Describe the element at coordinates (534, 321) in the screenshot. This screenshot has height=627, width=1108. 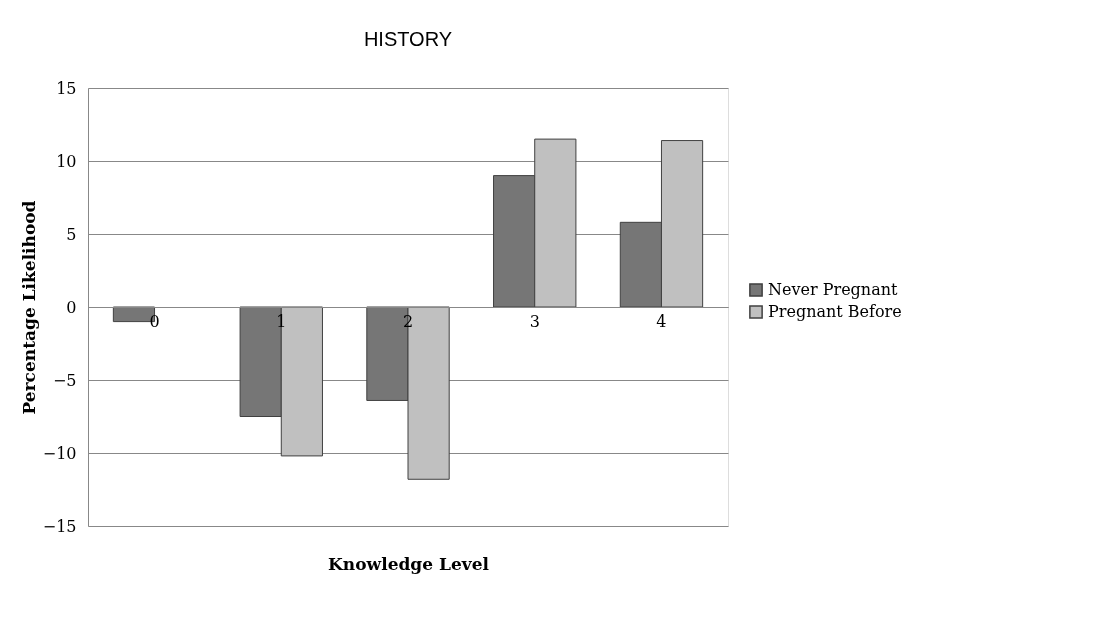
I see `x-tick-label: 3` at that location.